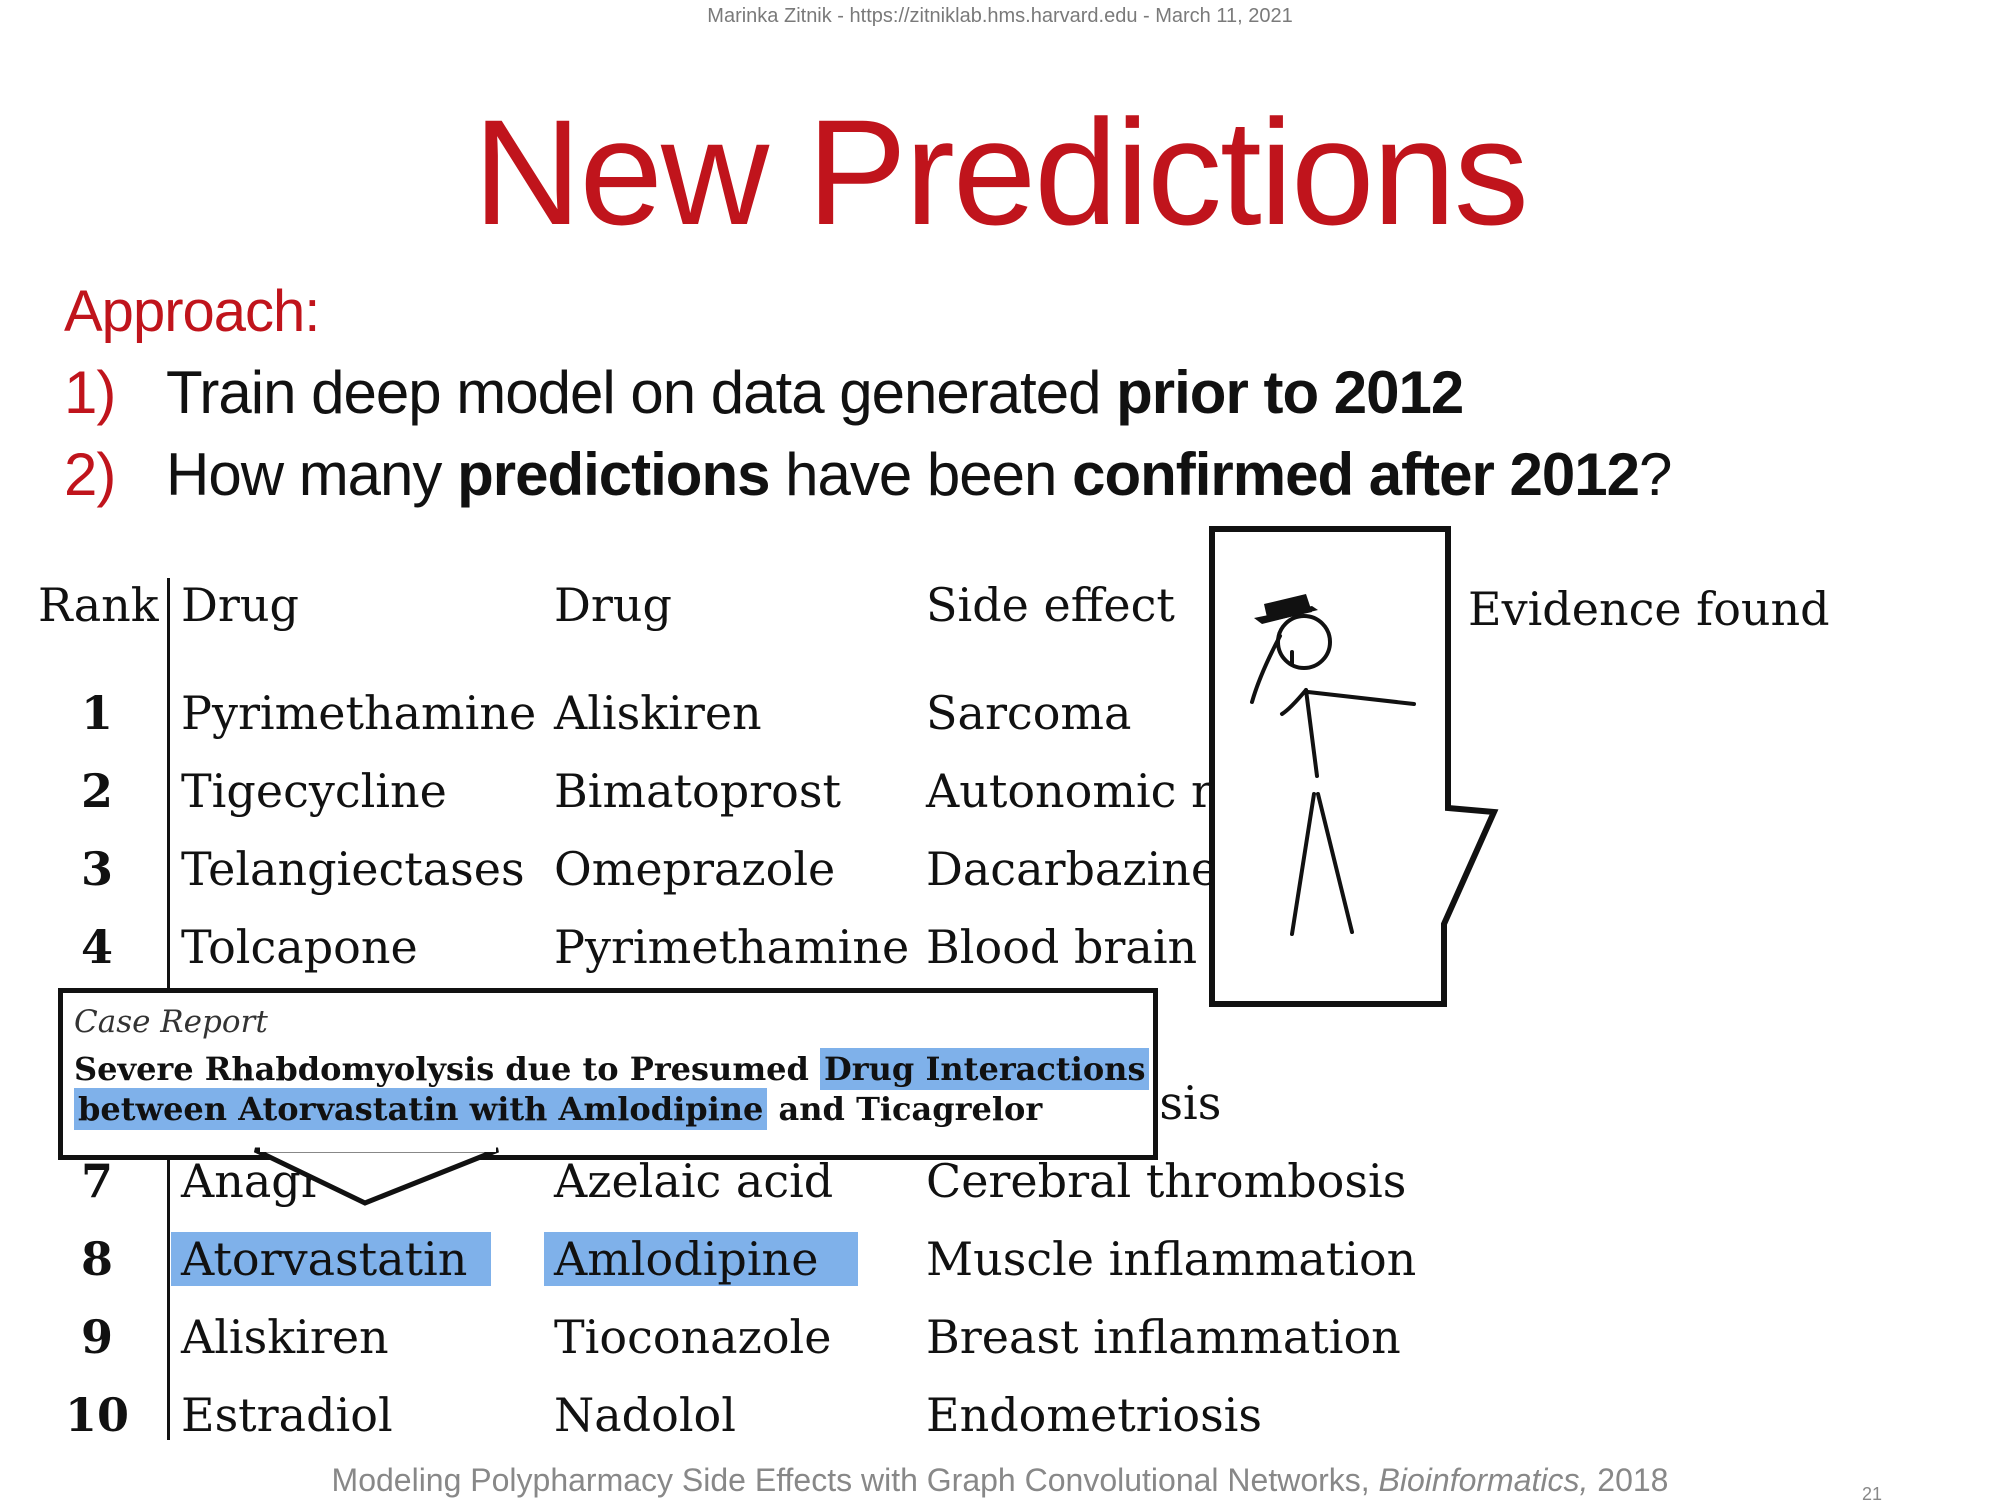 Image resolution: width=2000 pixels, height=1505 pixels. What do you see at coordinates (1001, 172) in the screenshot?
I see `slide-title: New Predictions` at bounding box center [1001, 172].